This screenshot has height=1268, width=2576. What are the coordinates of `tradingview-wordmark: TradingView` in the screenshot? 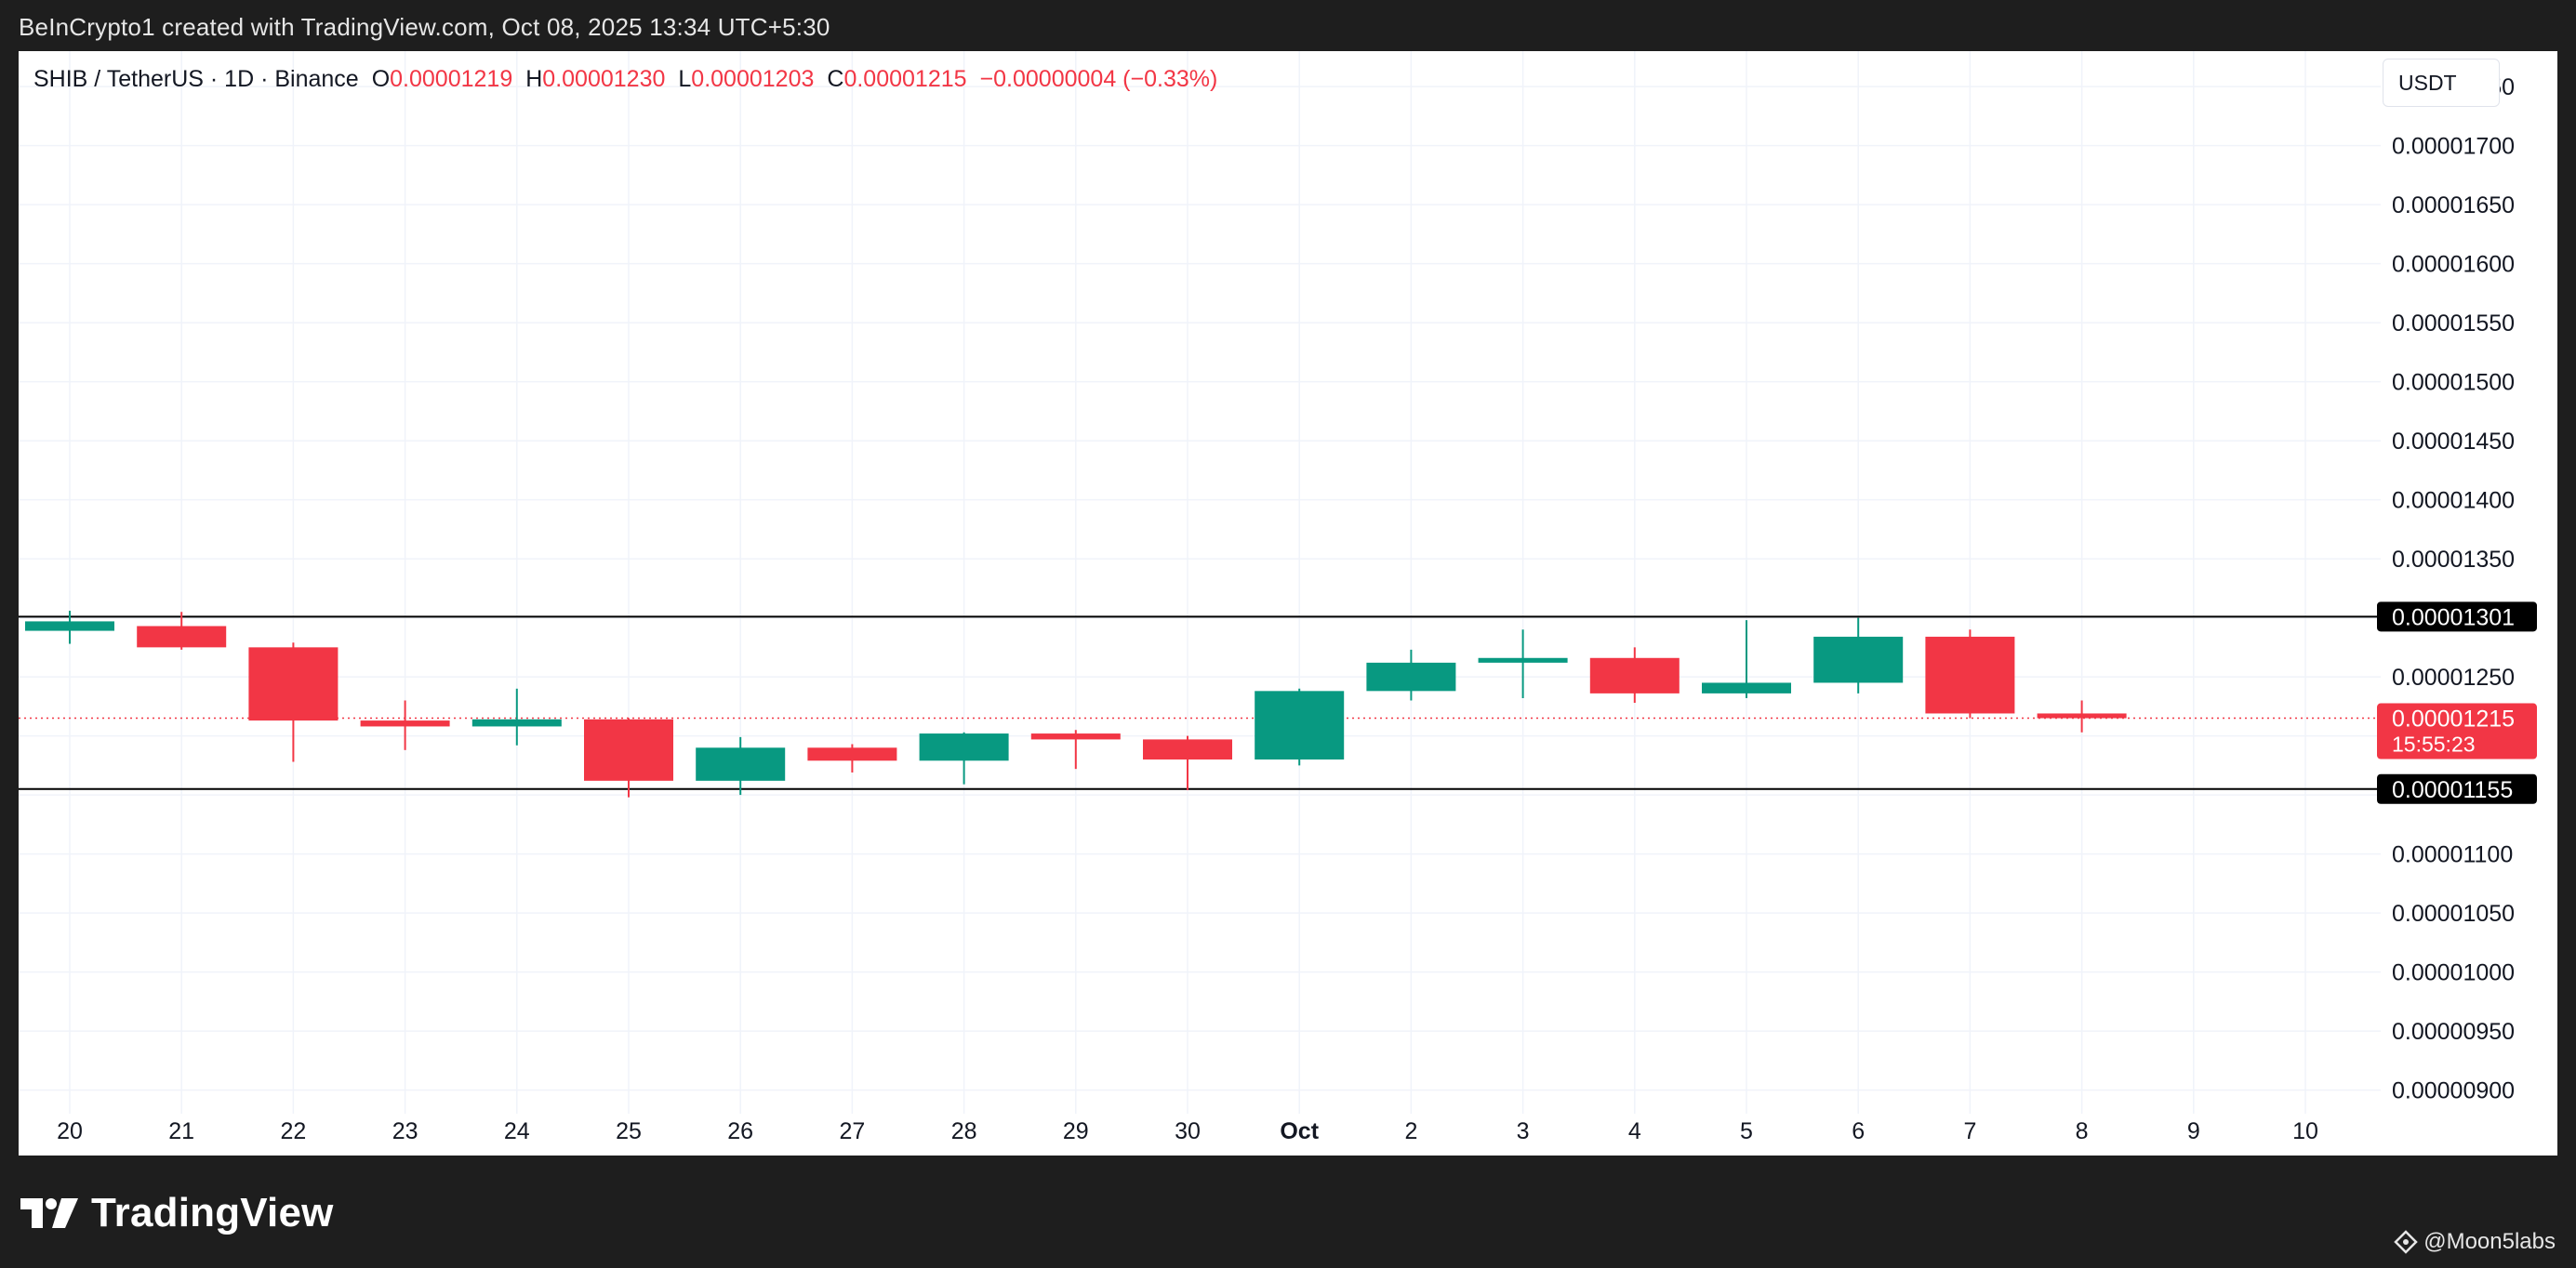 It's located at (212, 1212).